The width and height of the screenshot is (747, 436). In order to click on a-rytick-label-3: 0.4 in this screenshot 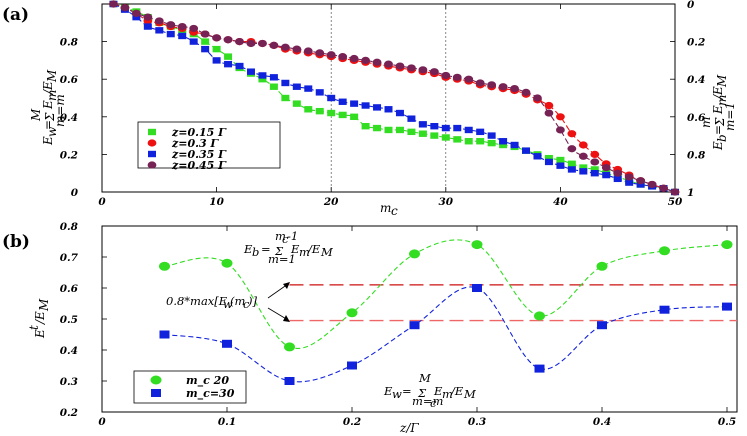, I will do `click(696, 80)`.